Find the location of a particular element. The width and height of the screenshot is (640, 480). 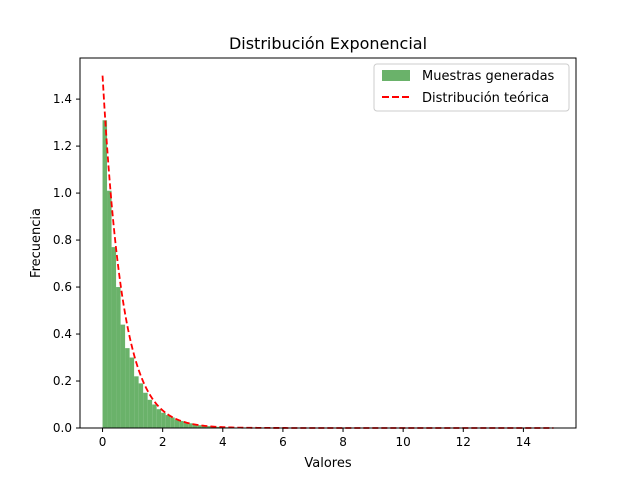

x-tick-label: 4 is located at coordinates (223, 442).